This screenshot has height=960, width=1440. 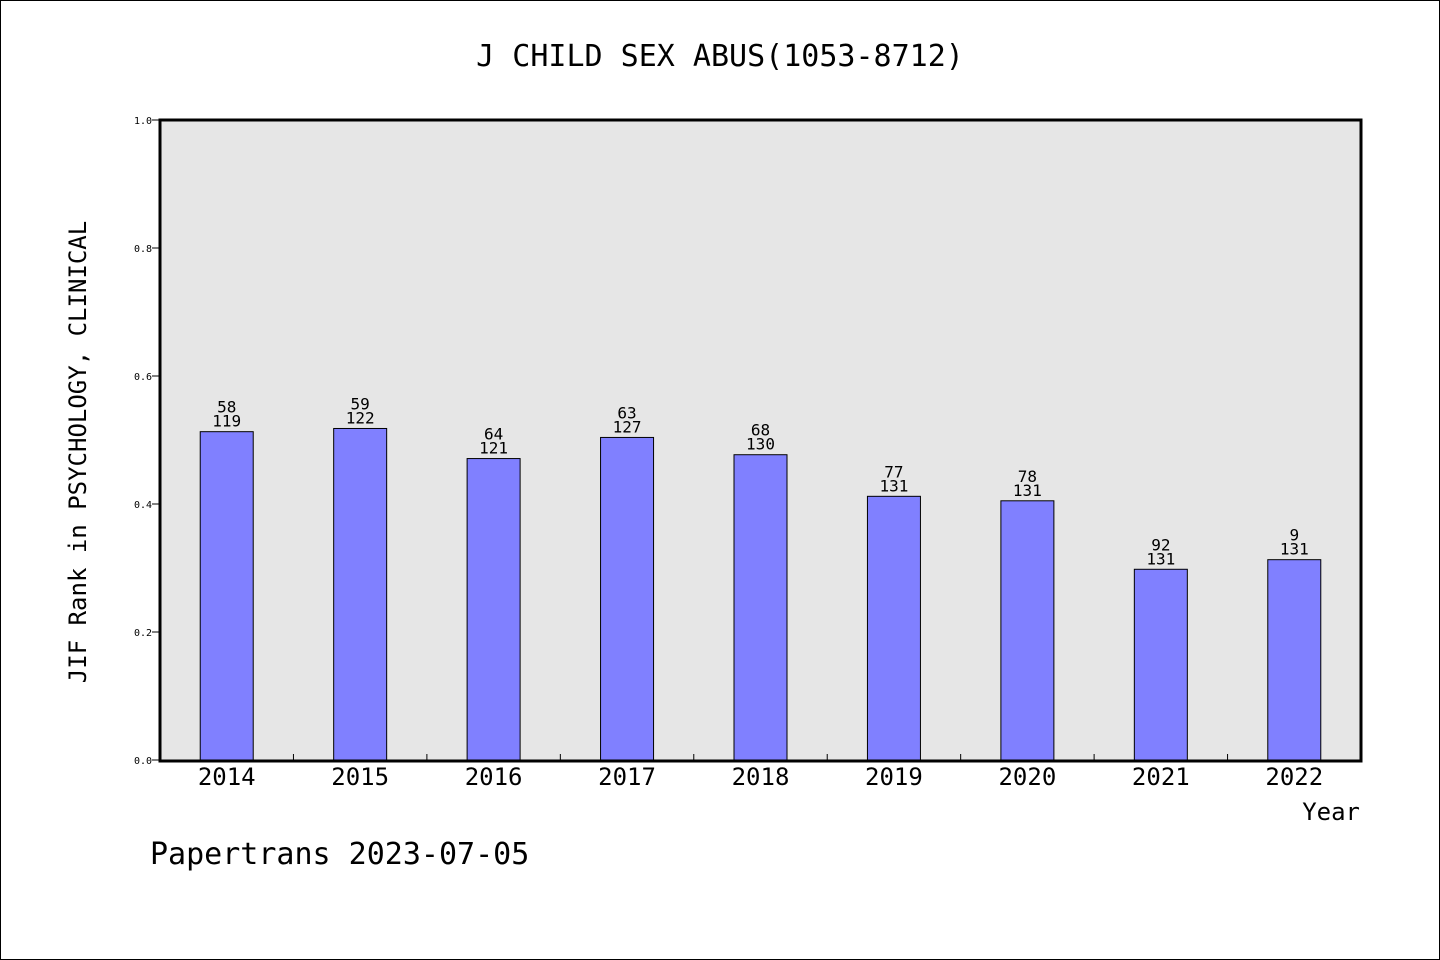 What do you see at coordinates (143, 633) in the screenshot?
I see `y-tick-label: 0.2` at bounding box center [143, 633].